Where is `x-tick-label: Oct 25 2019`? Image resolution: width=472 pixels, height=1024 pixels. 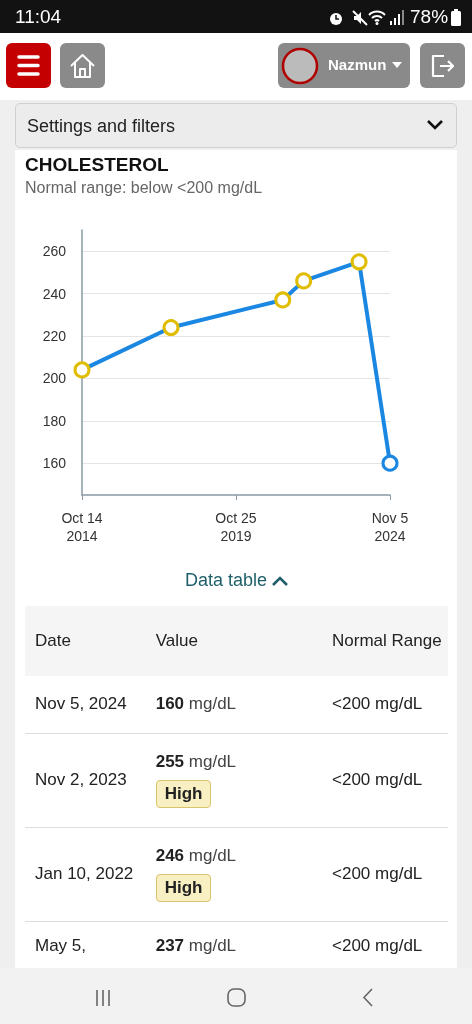 x-tick-label: Oct 25 2019 is located at coordinates (236, 527).